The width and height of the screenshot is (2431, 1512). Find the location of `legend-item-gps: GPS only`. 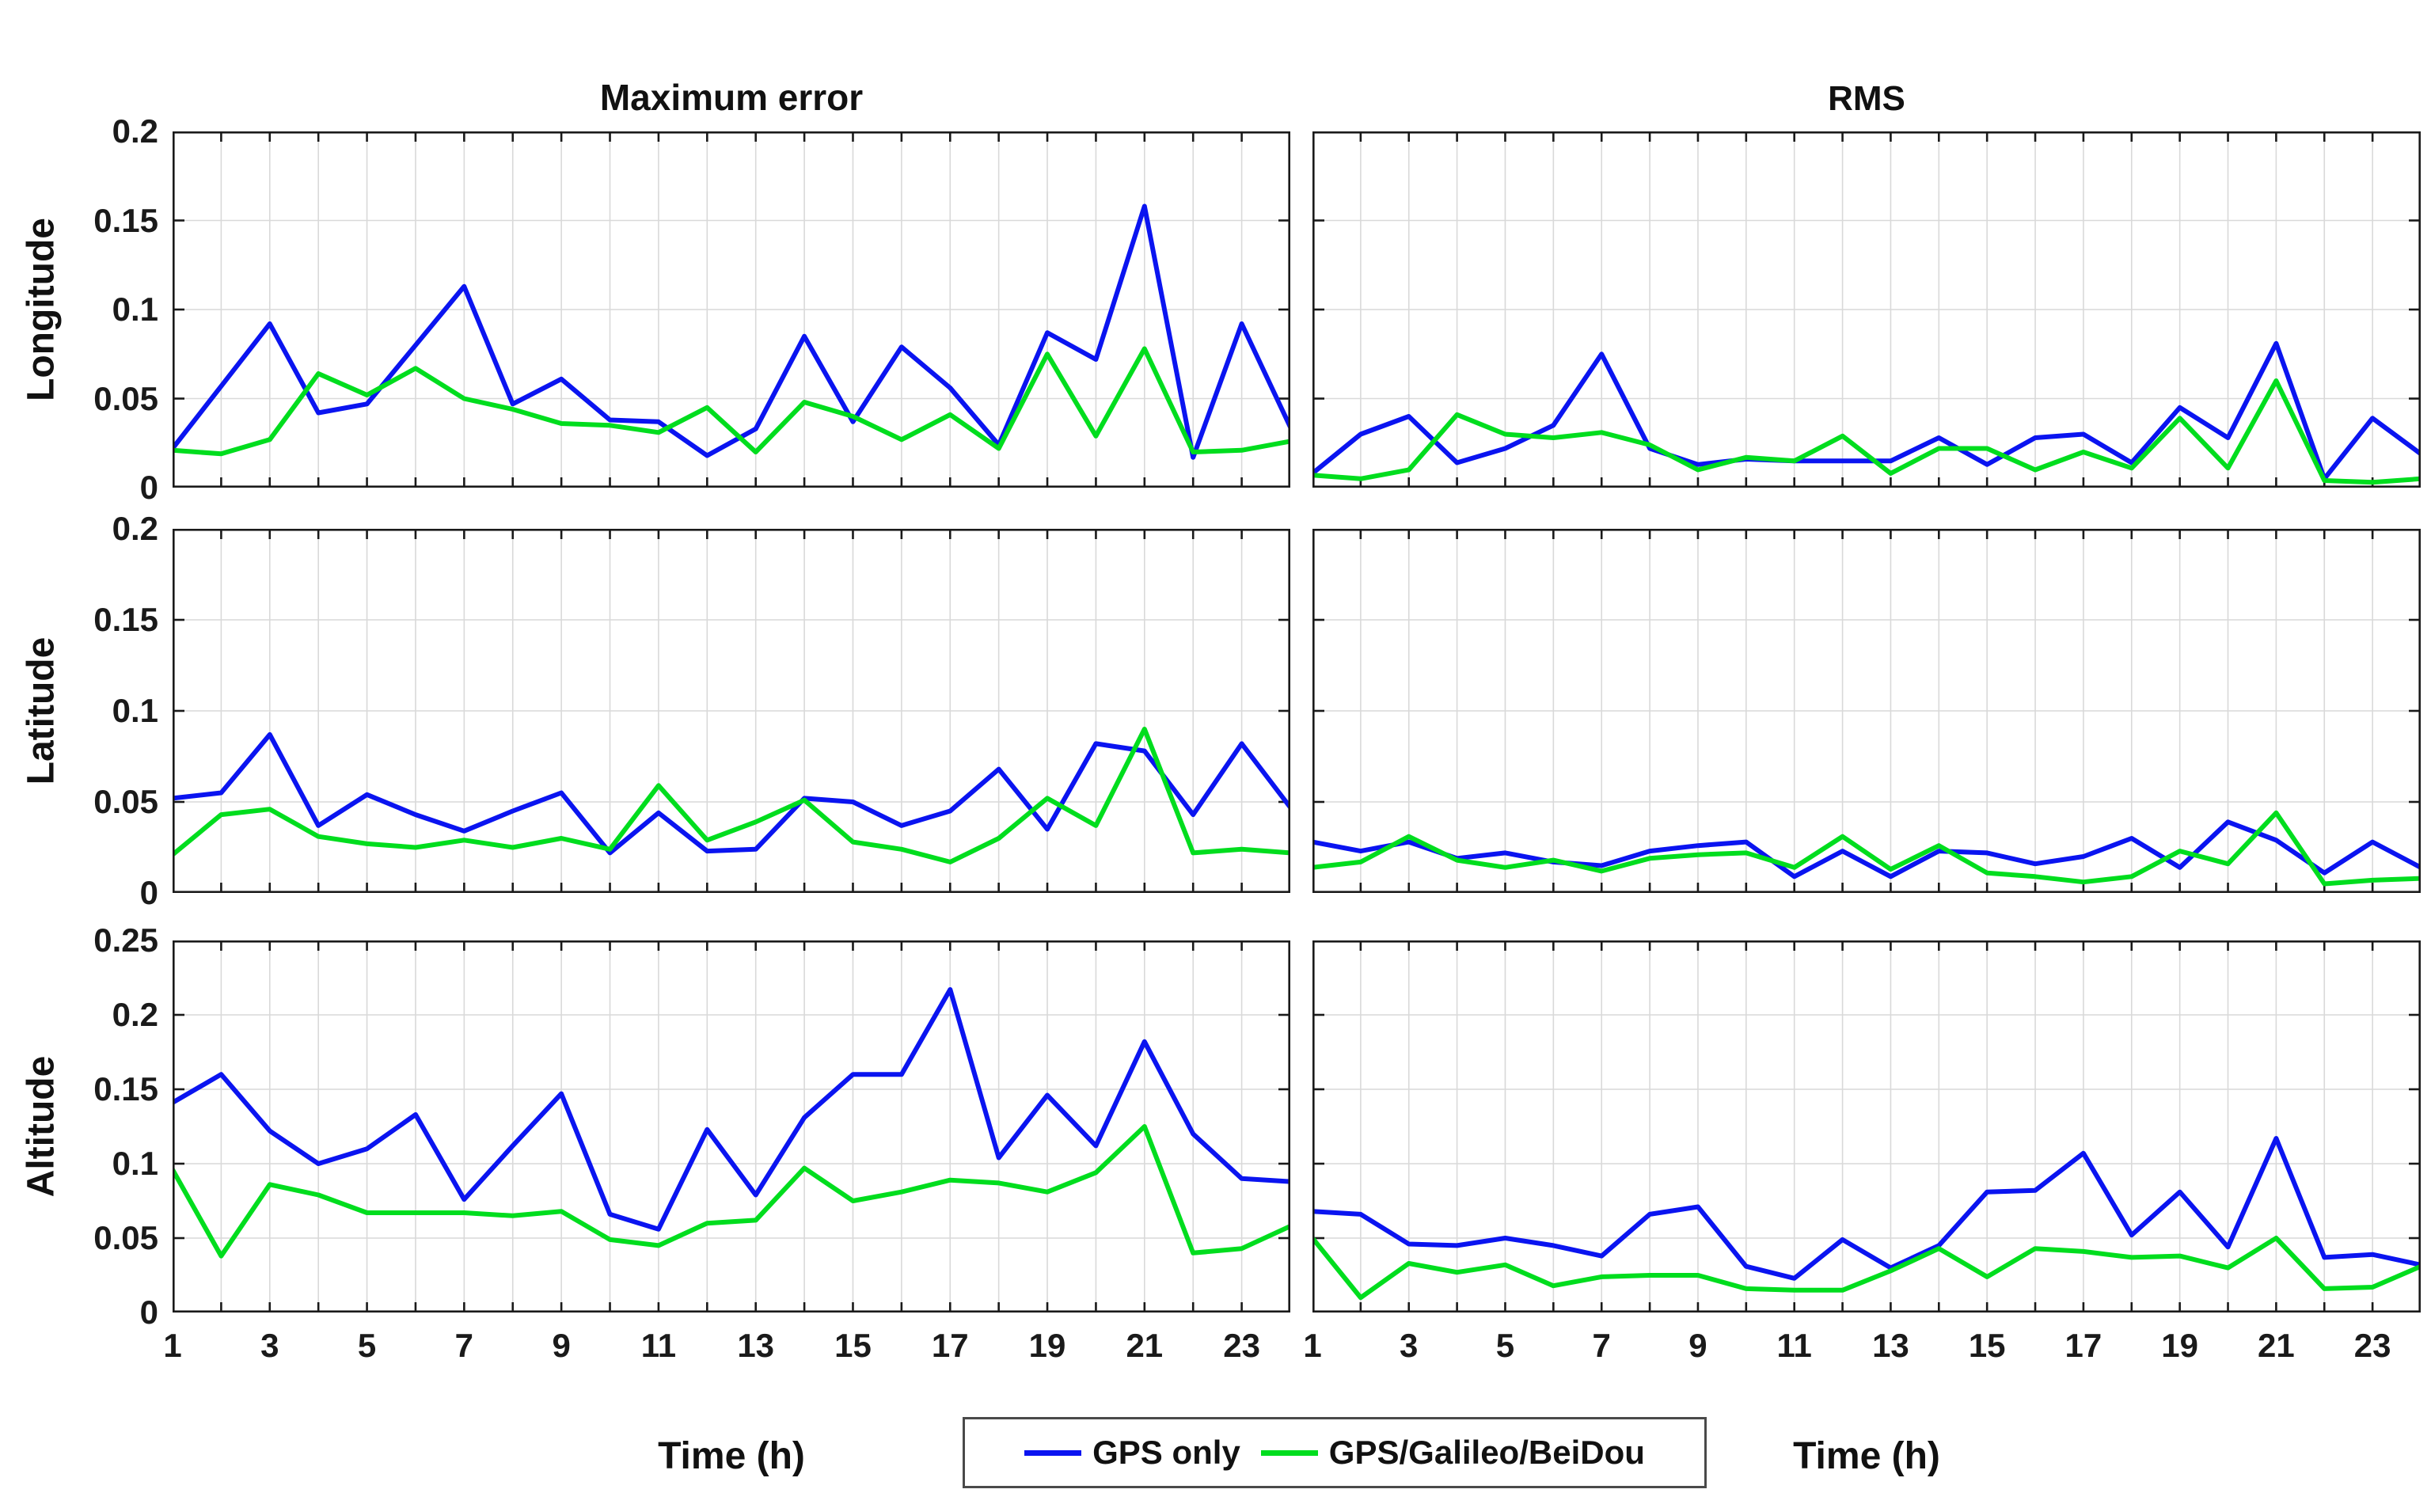

legend-item-gps: GPS only is located at coordinates (1132, 1453).